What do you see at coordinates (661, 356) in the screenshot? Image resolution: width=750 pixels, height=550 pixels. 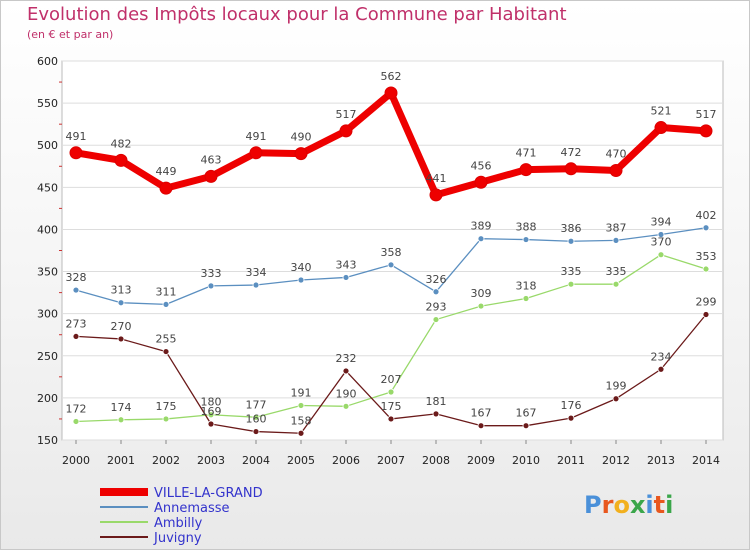 I see `data-label-juvigny-2013: 234` at bounding box center [661, 356].